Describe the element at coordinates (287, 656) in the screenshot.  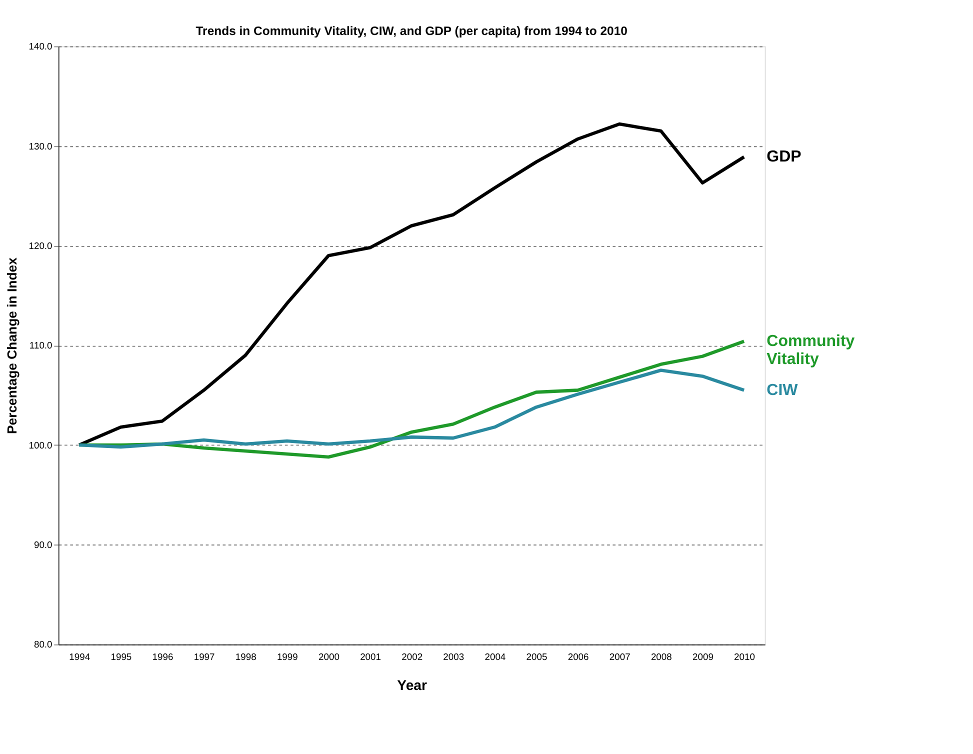
I see `x-tick-label: 1999` at that location.